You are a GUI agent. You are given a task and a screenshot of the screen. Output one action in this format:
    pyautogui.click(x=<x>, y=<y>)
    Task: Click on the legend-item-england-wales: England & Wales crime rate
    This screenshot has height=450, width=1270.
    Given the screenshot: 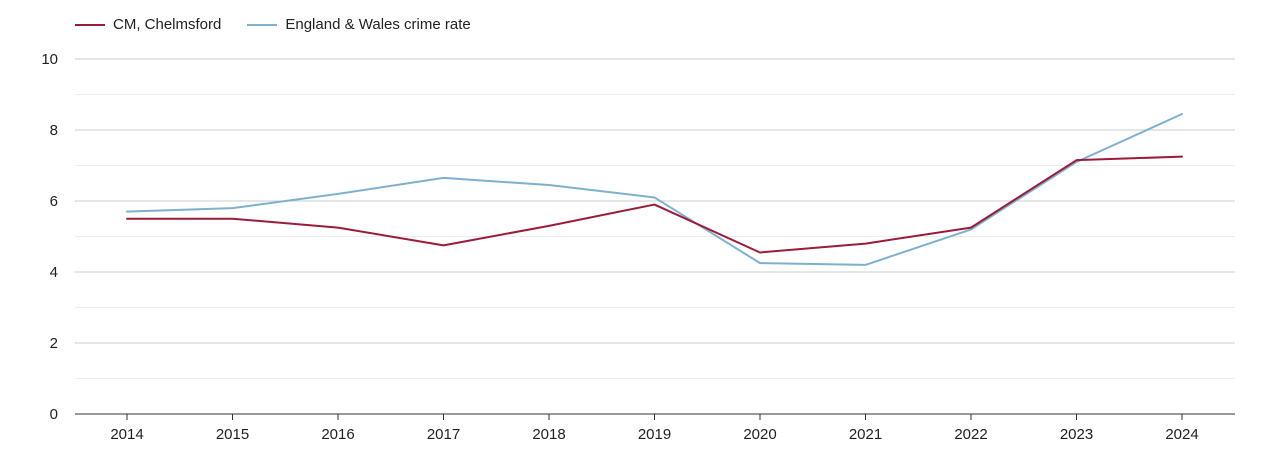 What is the action you would take?
    pyautogui.click(x=359, y=24)
    